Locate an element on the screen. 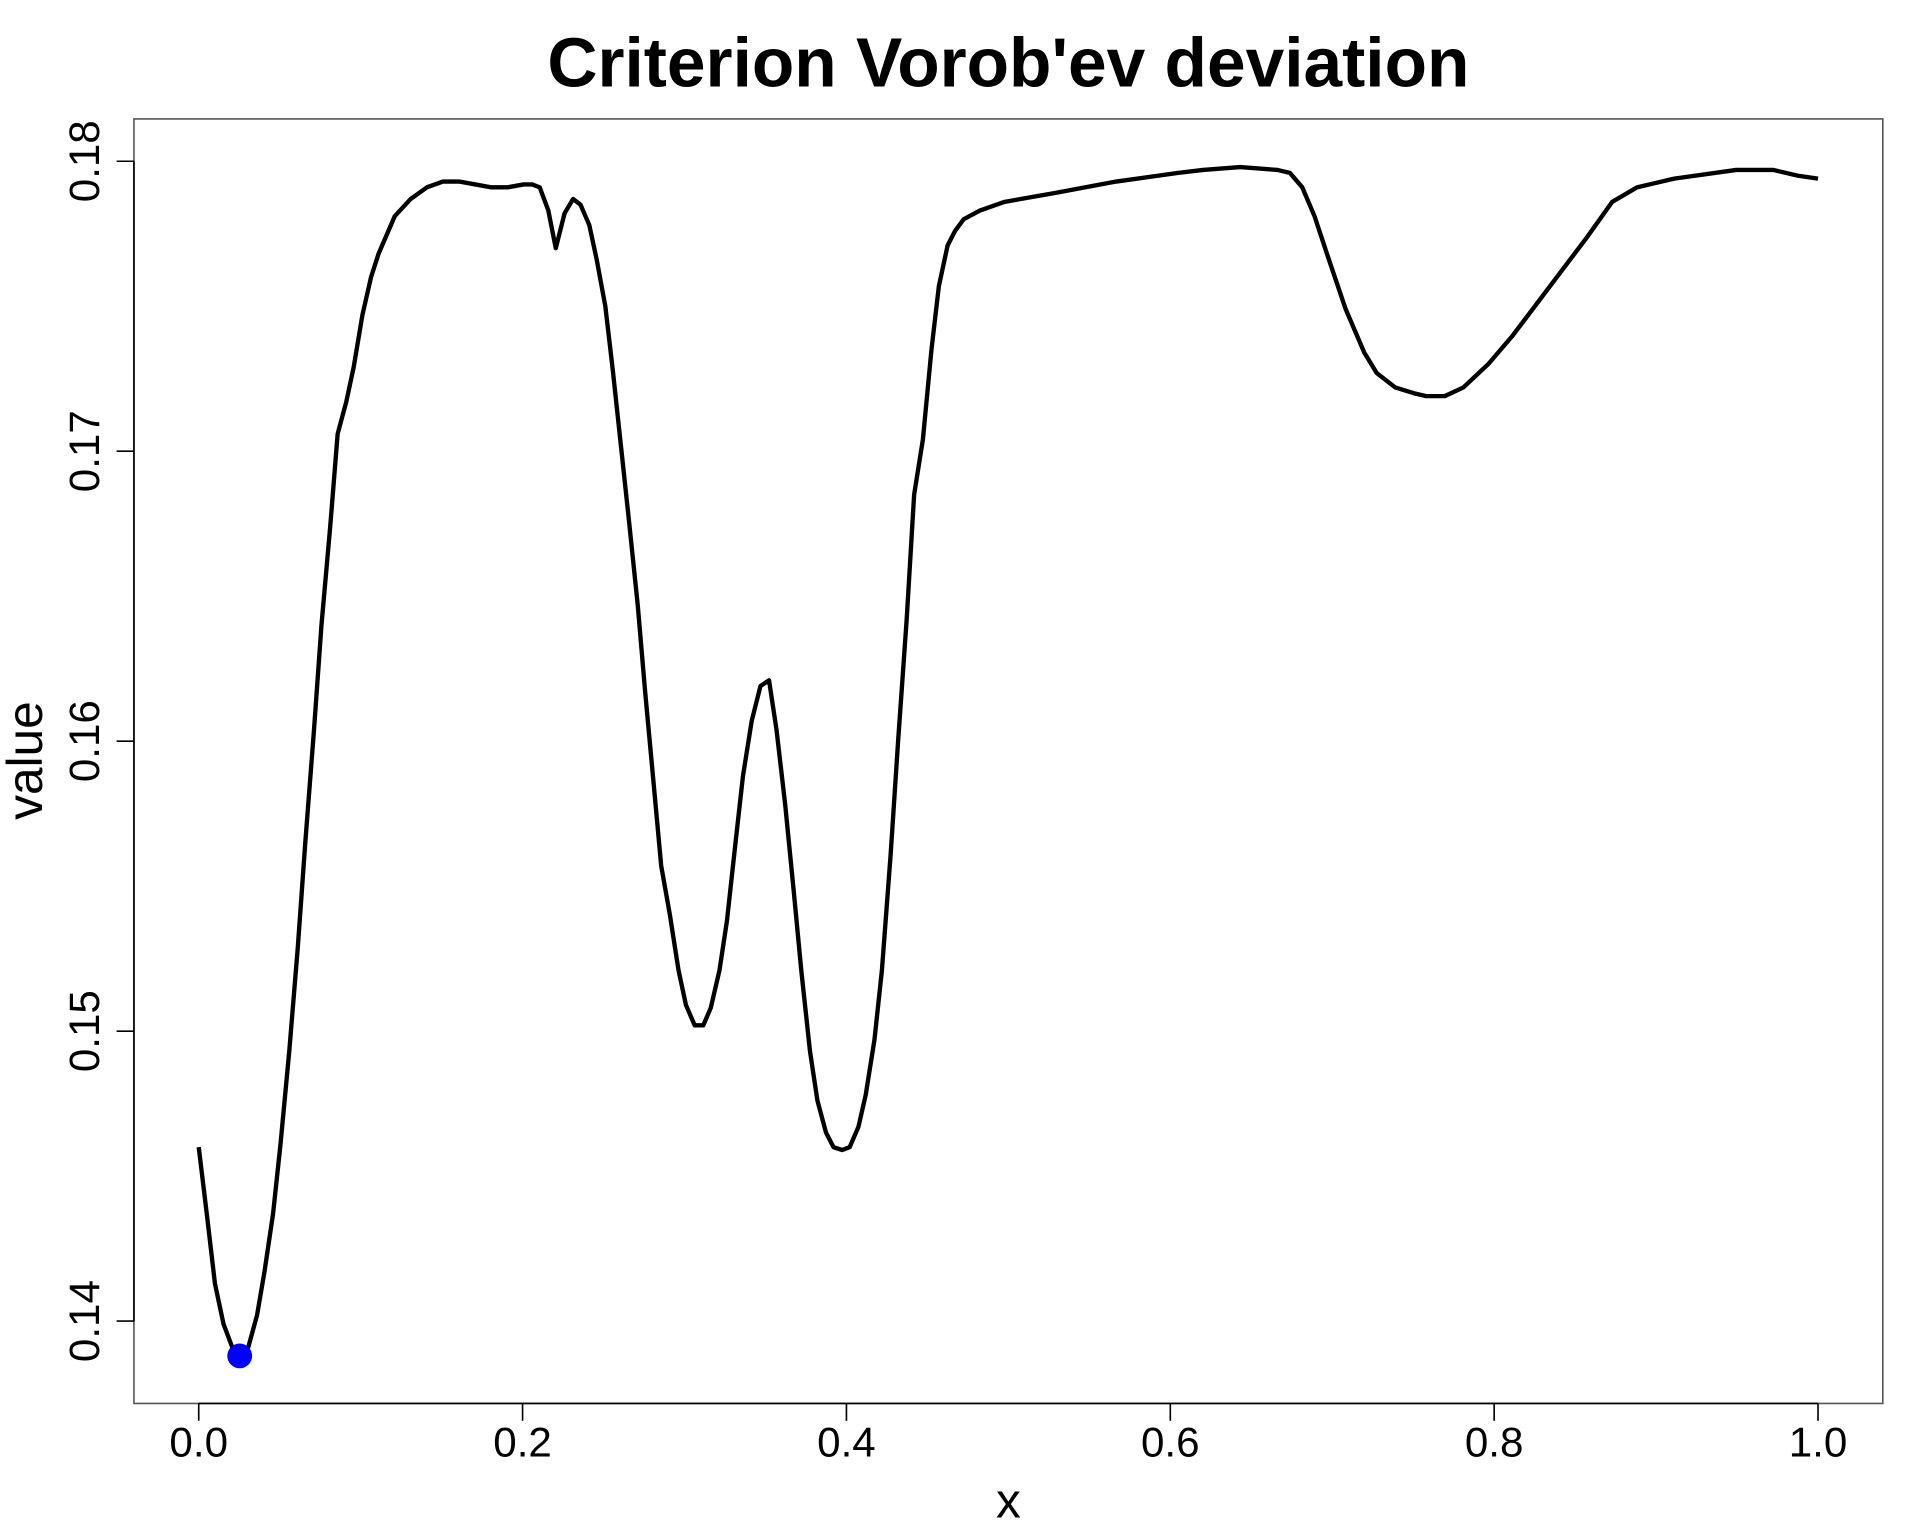 This screenshot has width=1920, height=1536. y-tick-label: 0.15 is located at coordinates (84, 1031).